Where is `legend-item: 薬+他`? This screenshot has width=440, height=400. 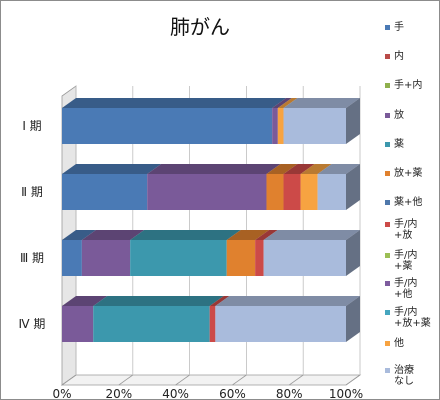
legend-item: 薬+他 is located at coordinates (403, 201).